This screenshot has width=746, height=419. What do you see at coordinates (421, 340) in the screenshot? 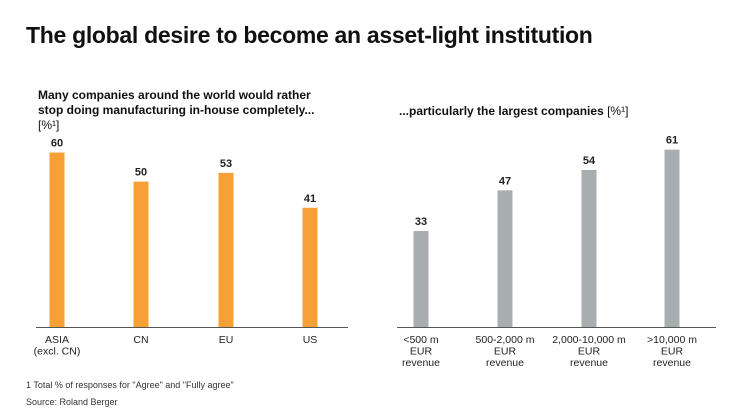
I see `right-chart-category-label-1-line-1: <500 m` at bounding box center [421, 340].